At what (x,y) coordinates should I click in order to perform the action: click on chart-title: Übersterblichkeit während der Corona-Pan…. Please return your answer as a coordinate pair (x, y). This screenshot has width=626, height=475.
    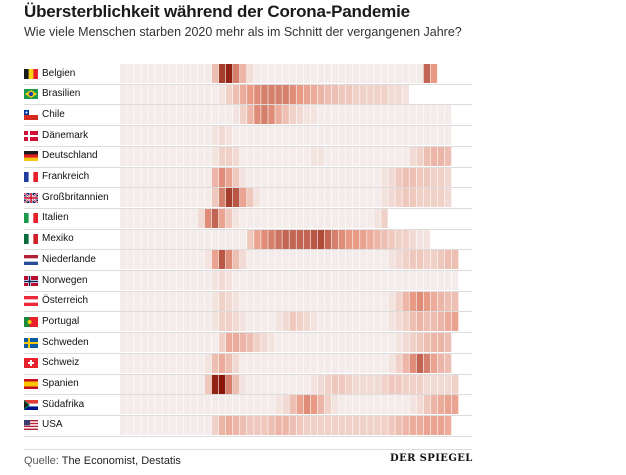
    Looking at the image, I should click on (217, 11).